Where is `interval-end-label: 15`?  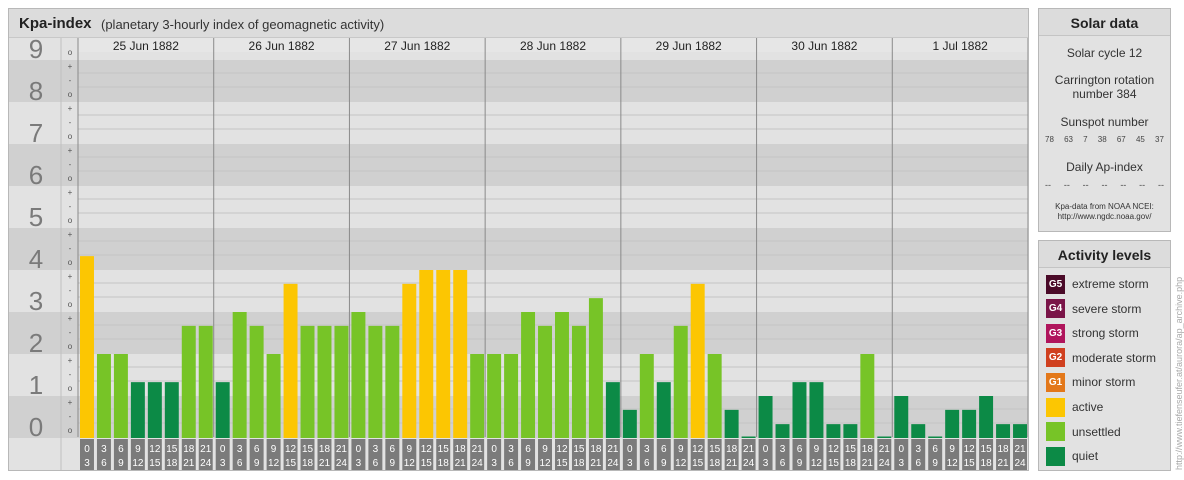
interval-end-label: 15 is located at coordinates (834, 463).